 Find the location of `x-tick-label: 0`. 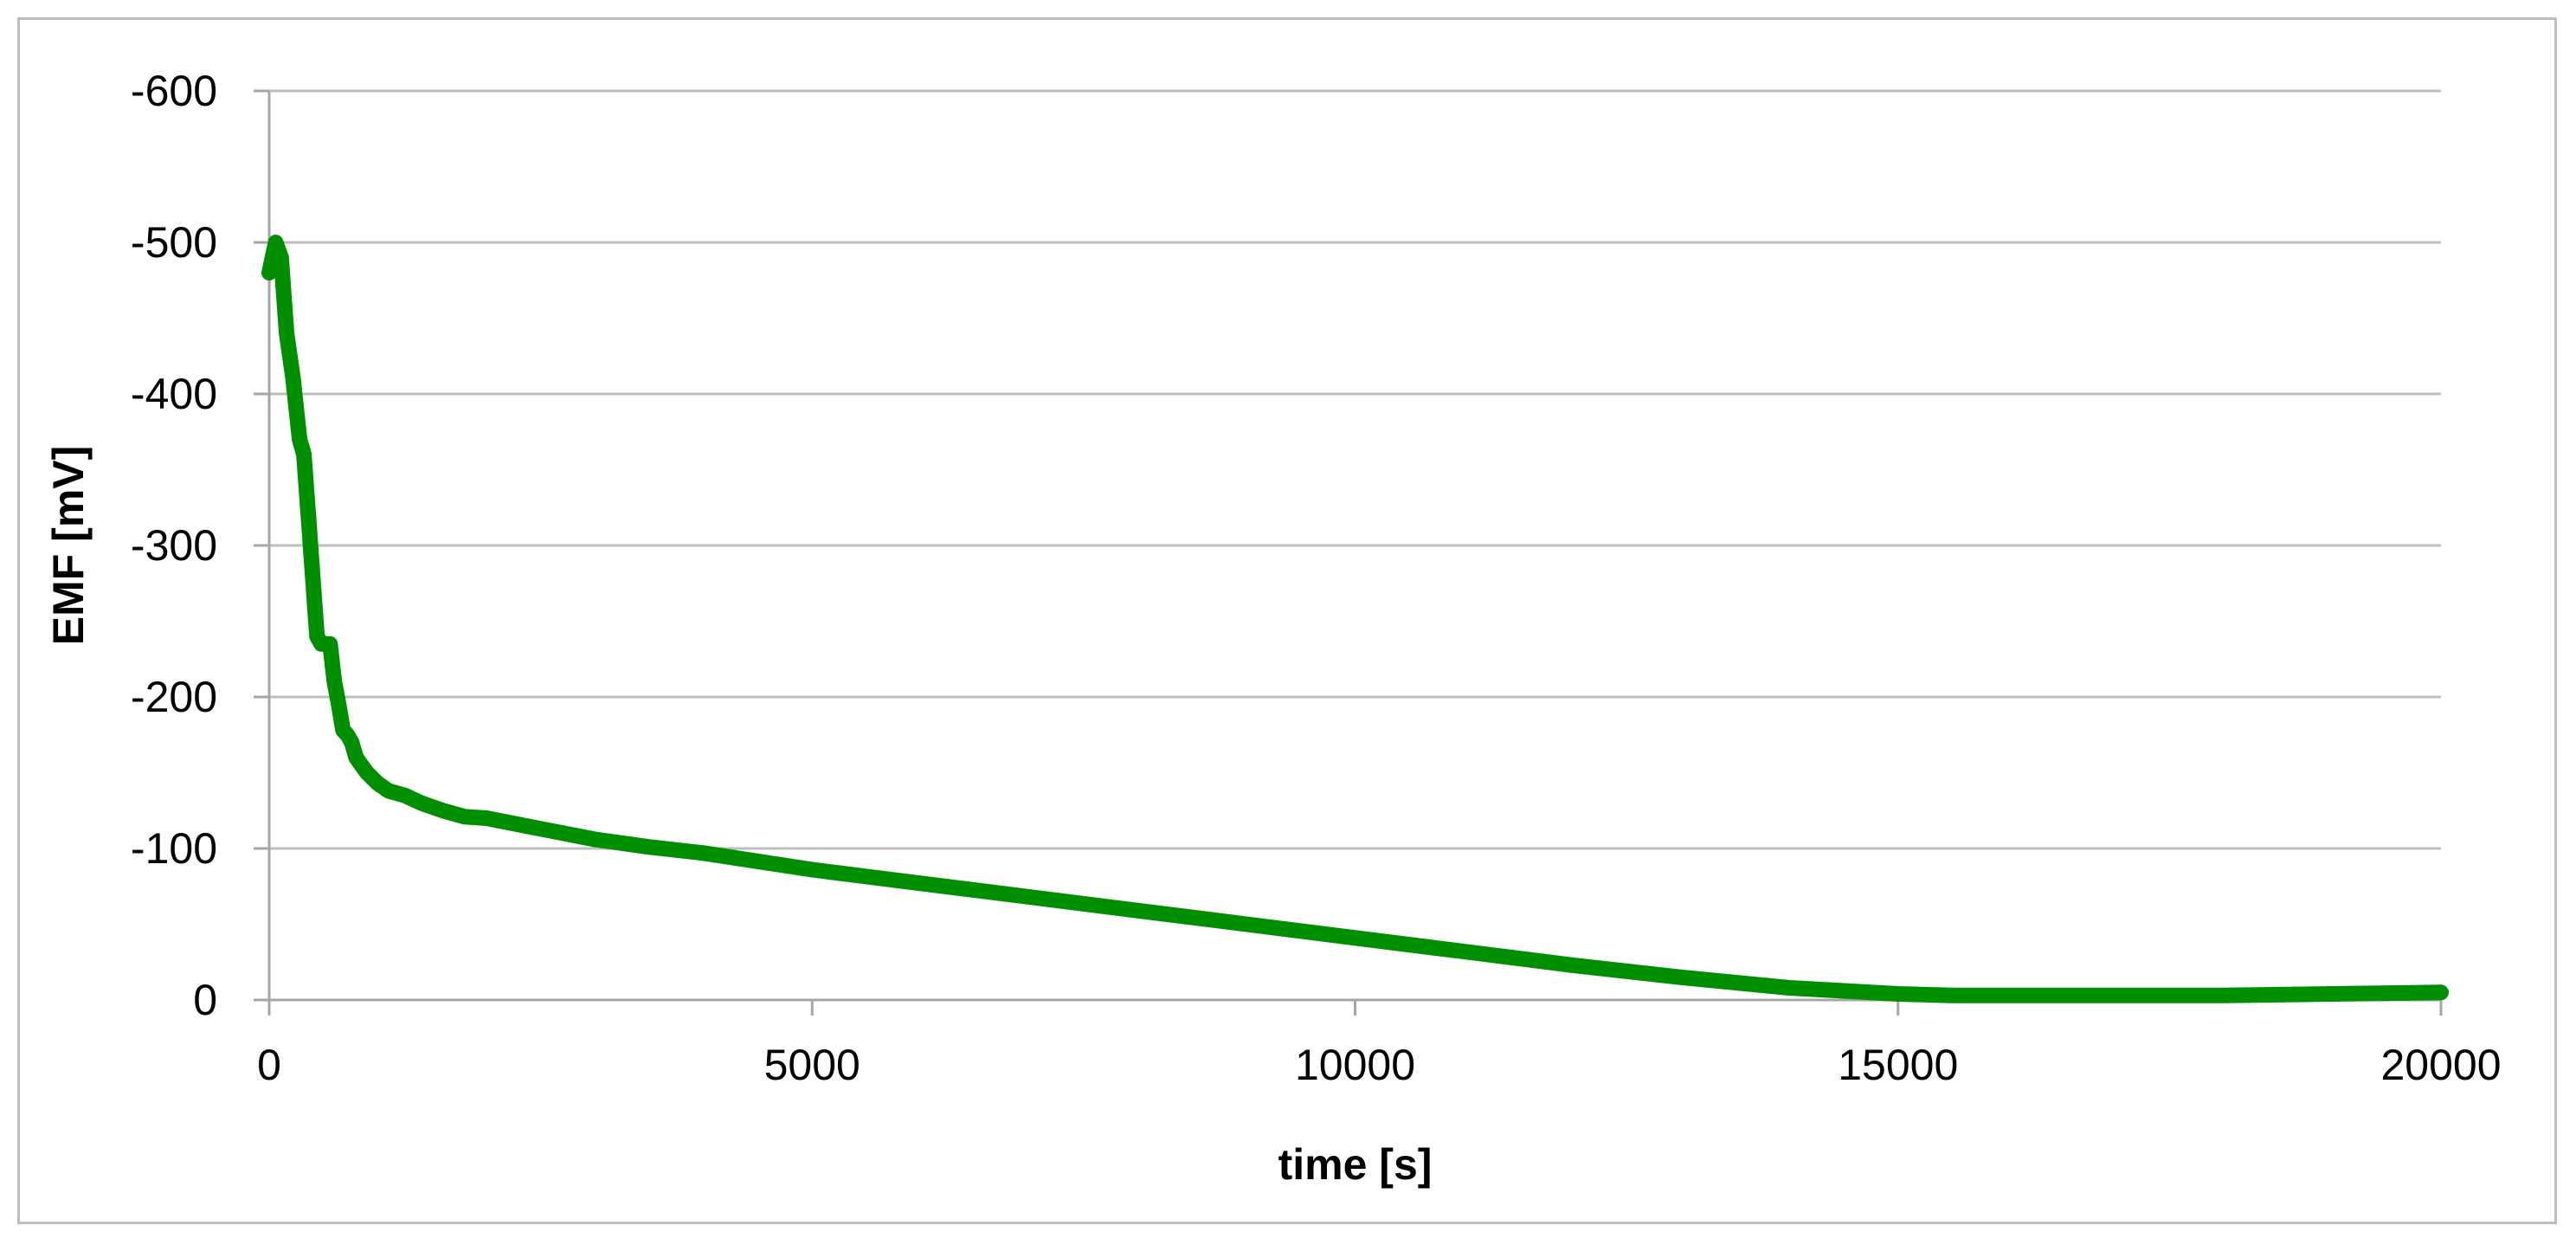

x-tick-label: 0 is located at coordinates (269, 1065).